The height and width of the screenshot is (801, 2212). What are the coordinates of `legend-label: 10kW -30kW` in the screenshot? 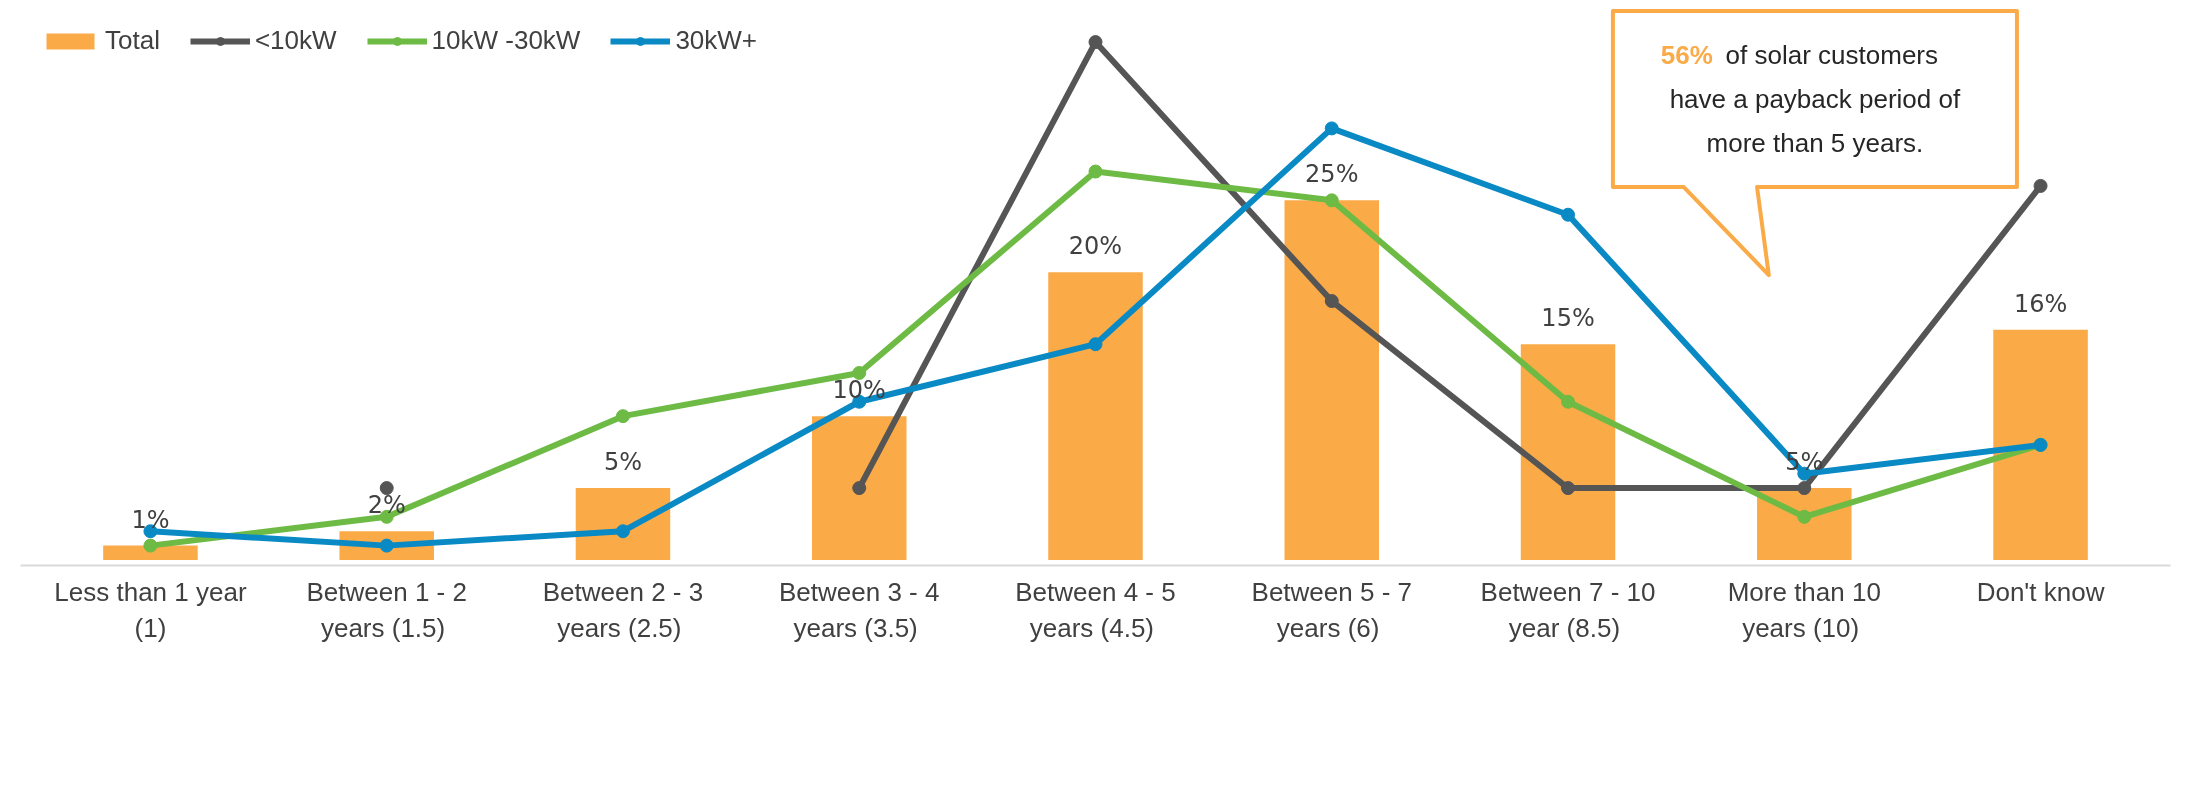 It's located at (506, 40).